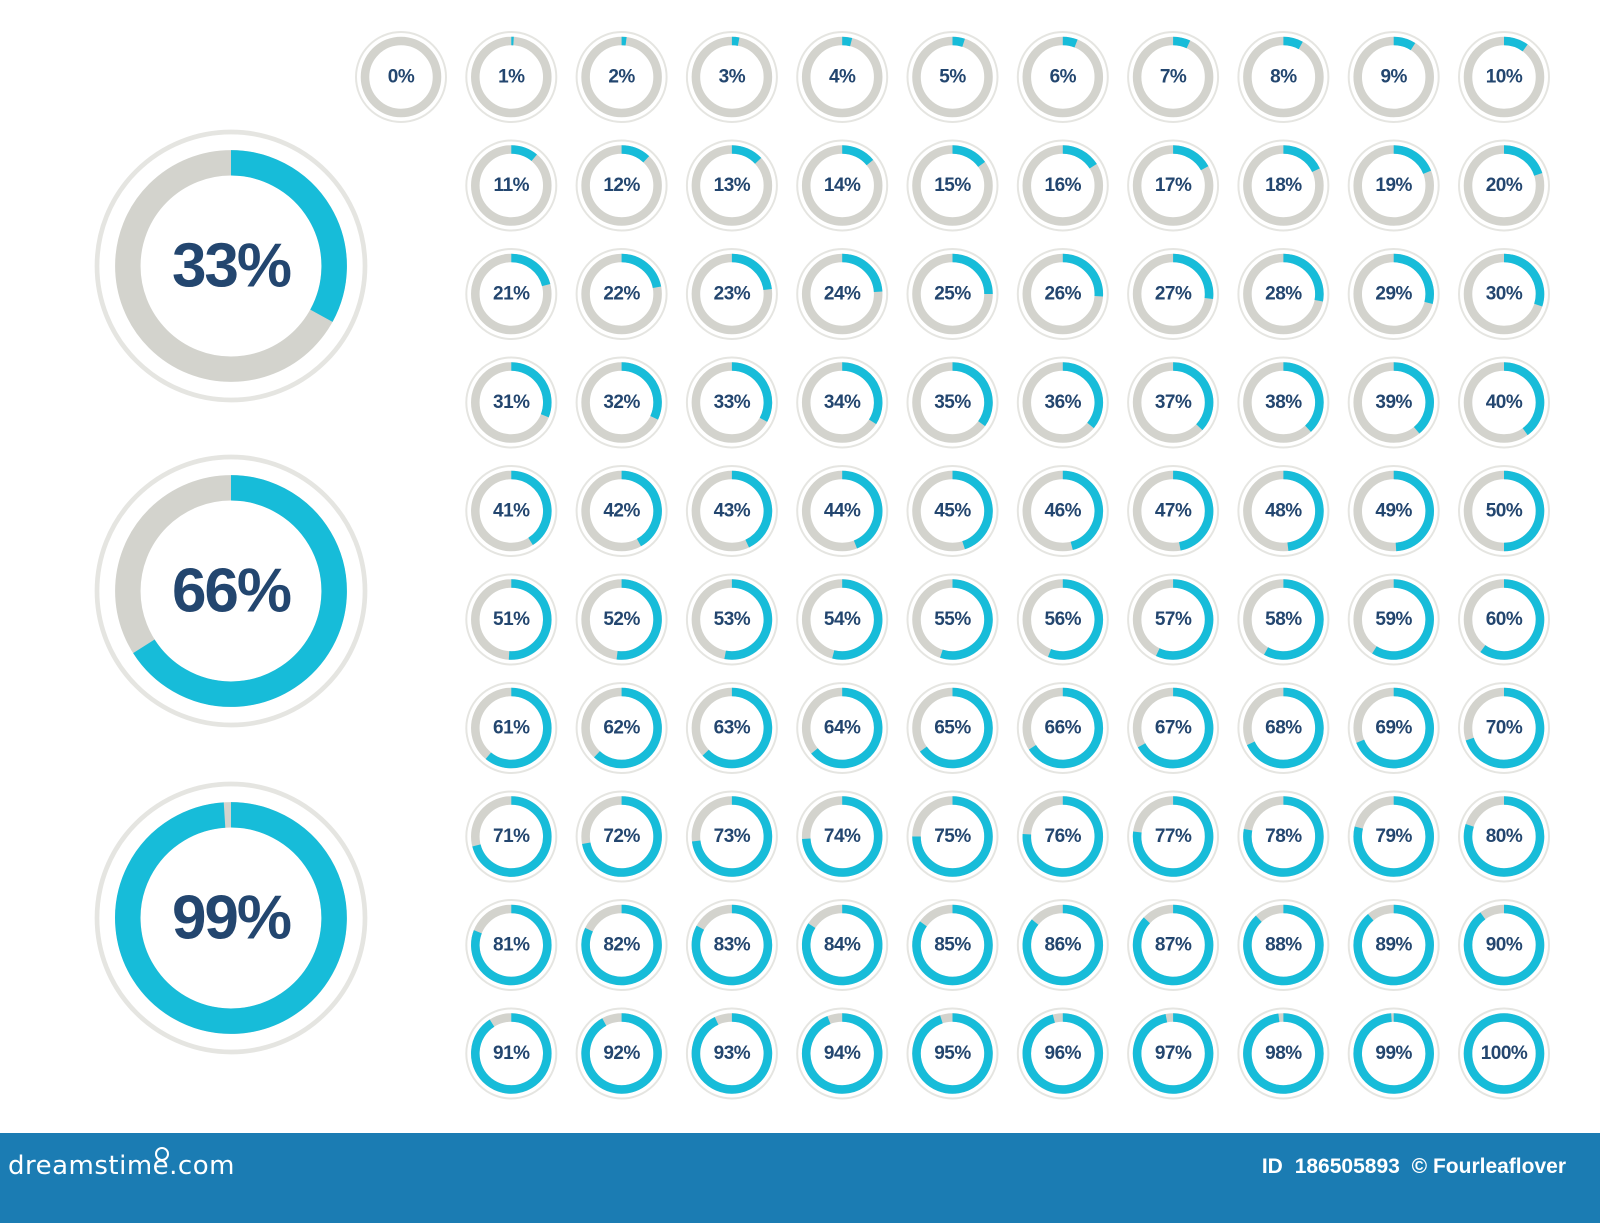  What do you see at coordinates (162, 1154) in the screenshot?
I see `brand-ring-icon` at bounding box center [162, 1154].